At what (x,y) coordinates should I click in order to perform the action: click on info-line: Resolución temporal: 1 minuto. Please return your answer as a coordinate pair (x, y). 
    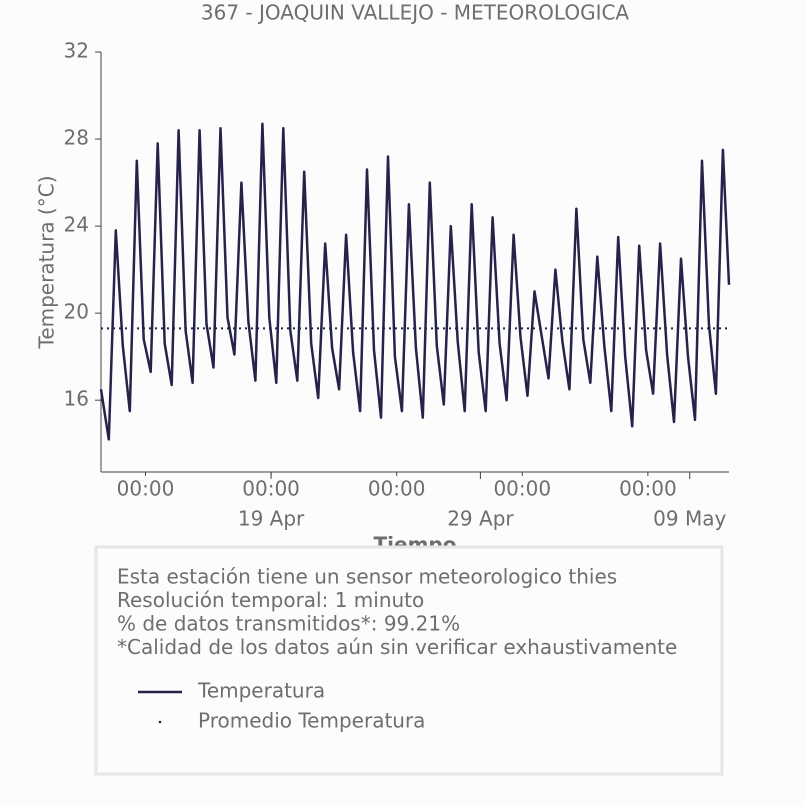
    Looking at the image, I should click on (270, 600).